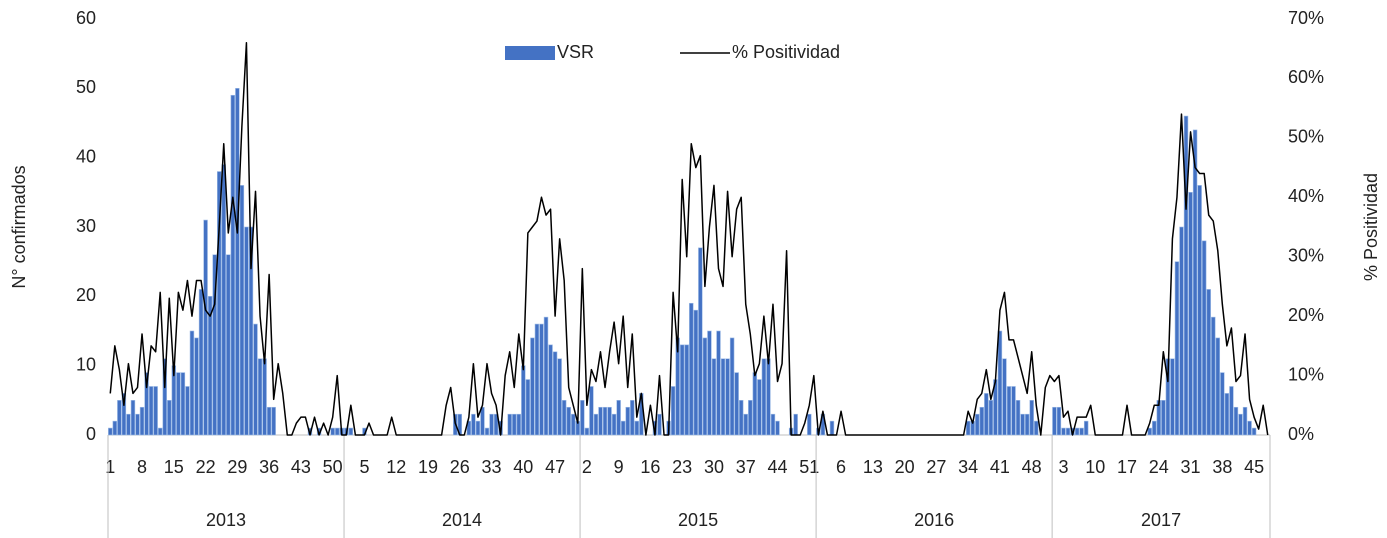  Describe the element at coordinates (746, 467) in the screenshot. I see `x-tick-label: 37` at that location.